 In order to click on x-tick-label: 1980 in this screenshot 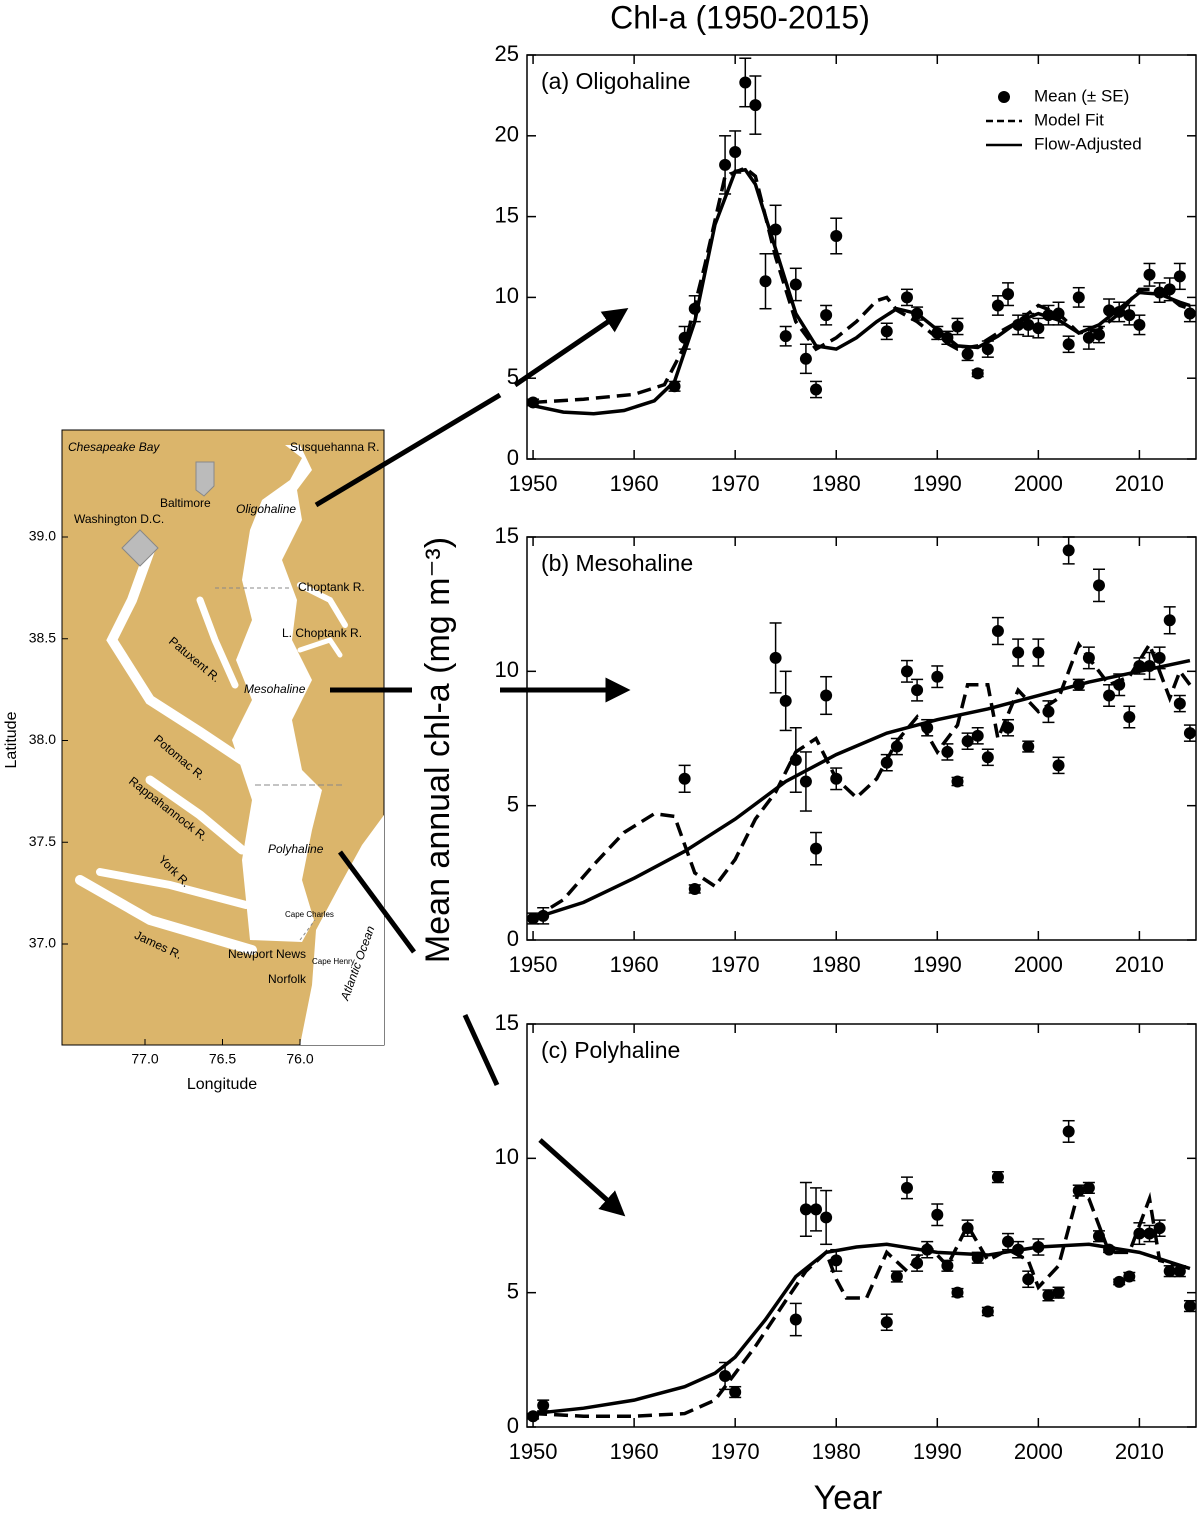, I will do `click(836, 483)`.